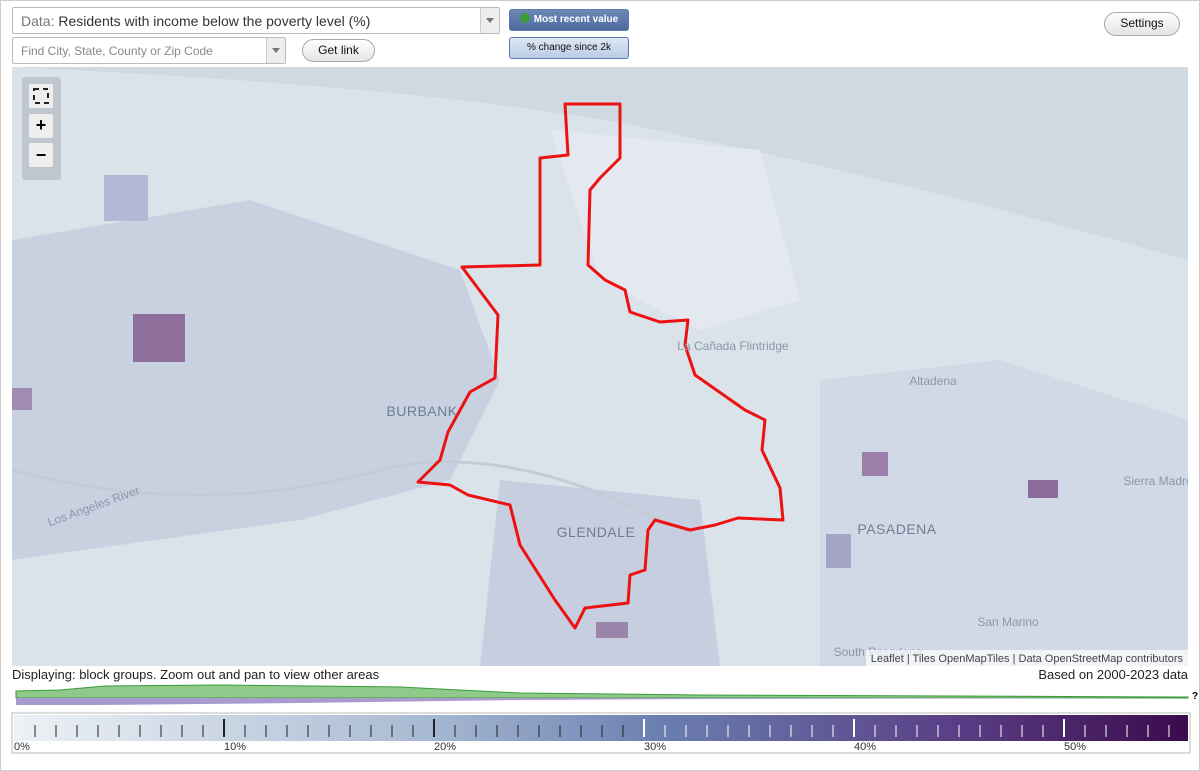 The width and height of the screenshot is (1200, 771). I want to click on map-label: GLENDALE, so click(596, 532).